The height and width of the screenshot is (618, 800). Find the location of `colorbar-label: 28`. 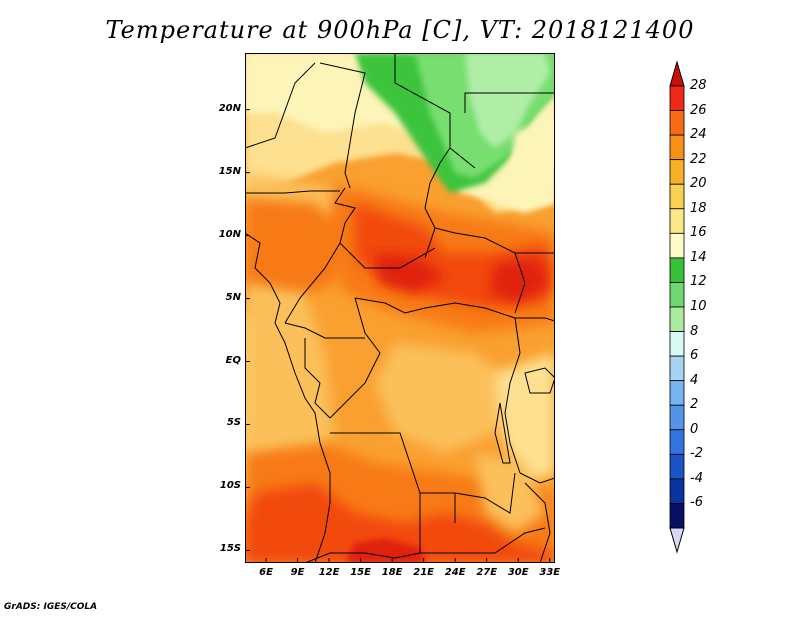

colorbar-label: 28 is located at coordinates (698, 85).